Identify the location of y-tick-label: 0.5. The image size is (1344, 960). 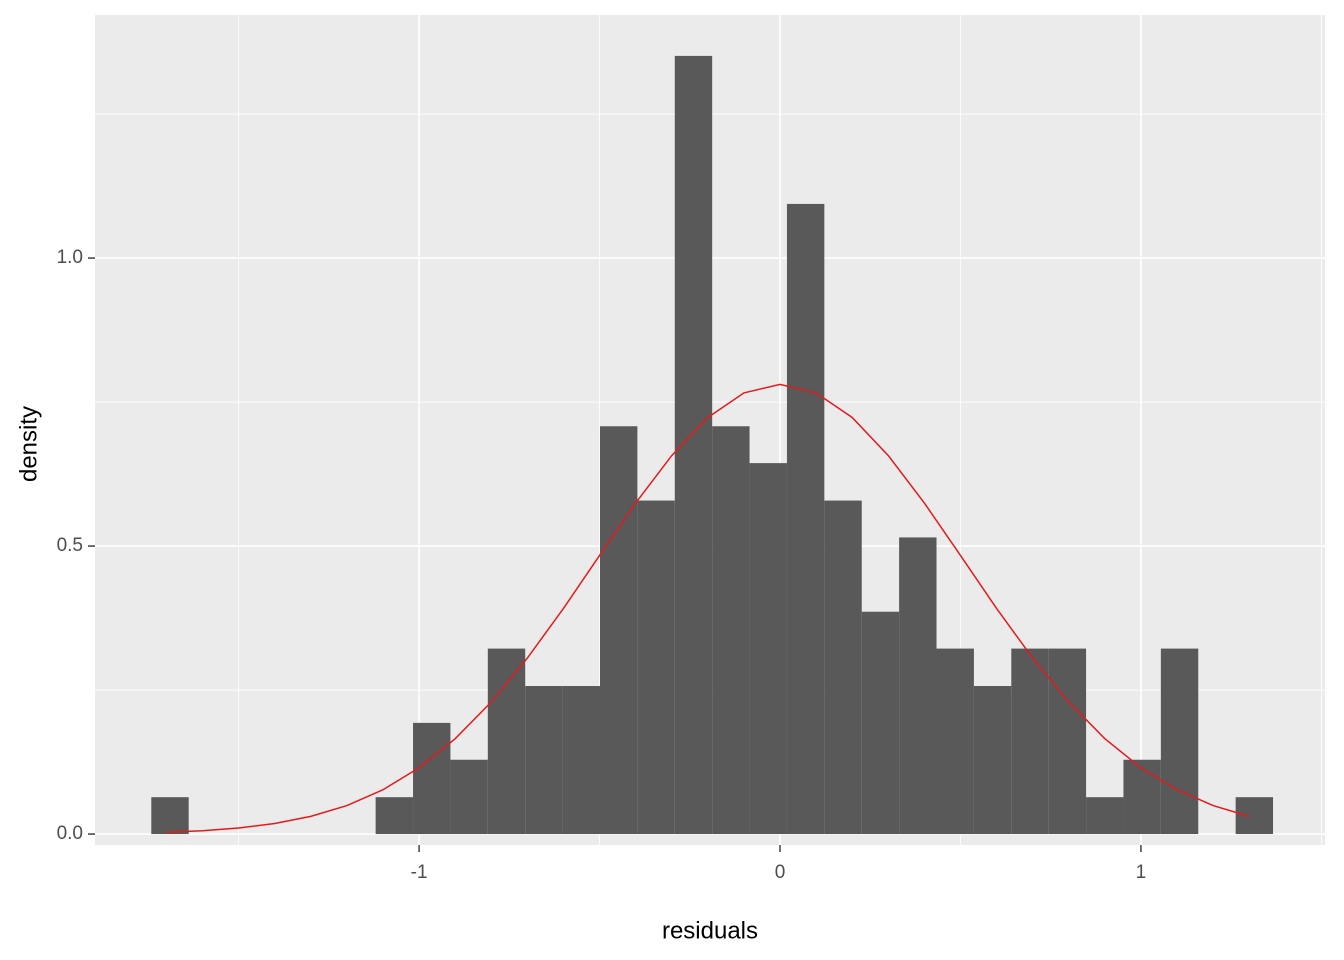
(70, 545).